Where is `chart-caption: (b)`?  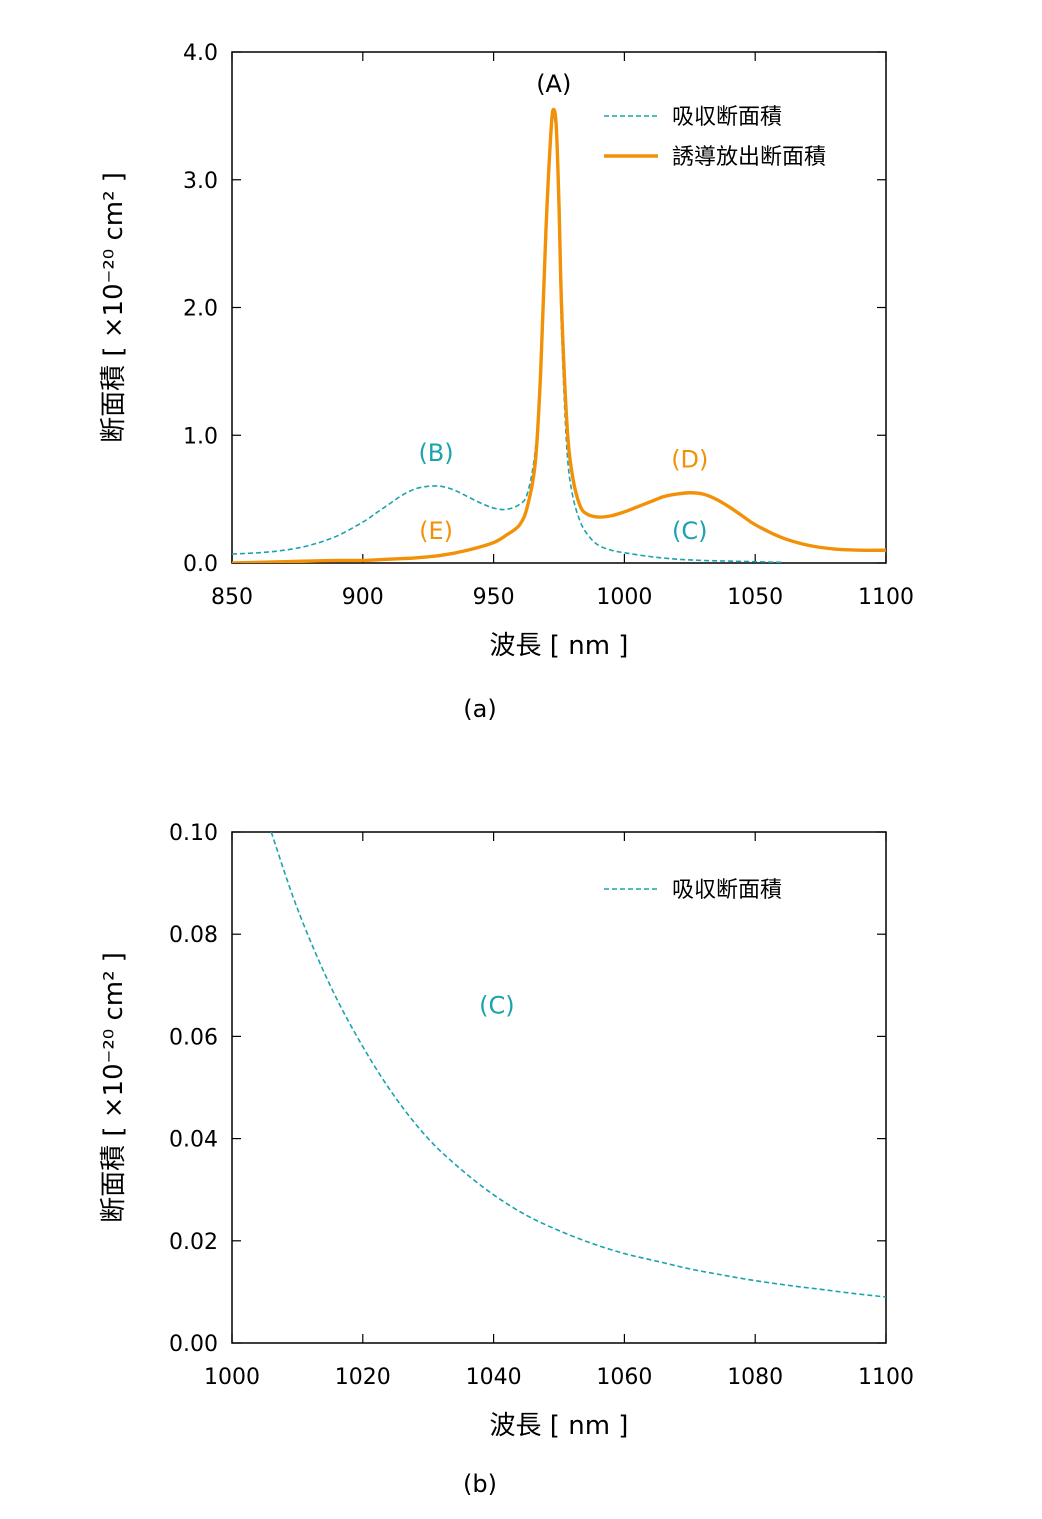
chart-caption: (b) is located at coordinates (480, 1484).